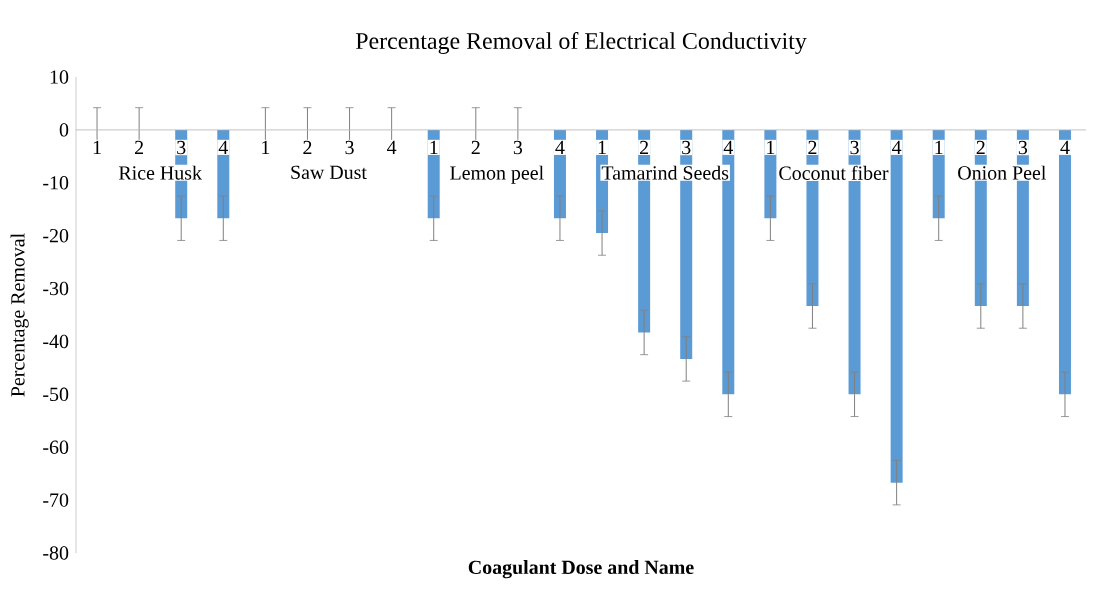 This screenshot has width=1105, height=597. What do you see at coordinates (59, 77) in the screenshot?
I see `y-tick-label: 10` at bounding box center [59, 77].